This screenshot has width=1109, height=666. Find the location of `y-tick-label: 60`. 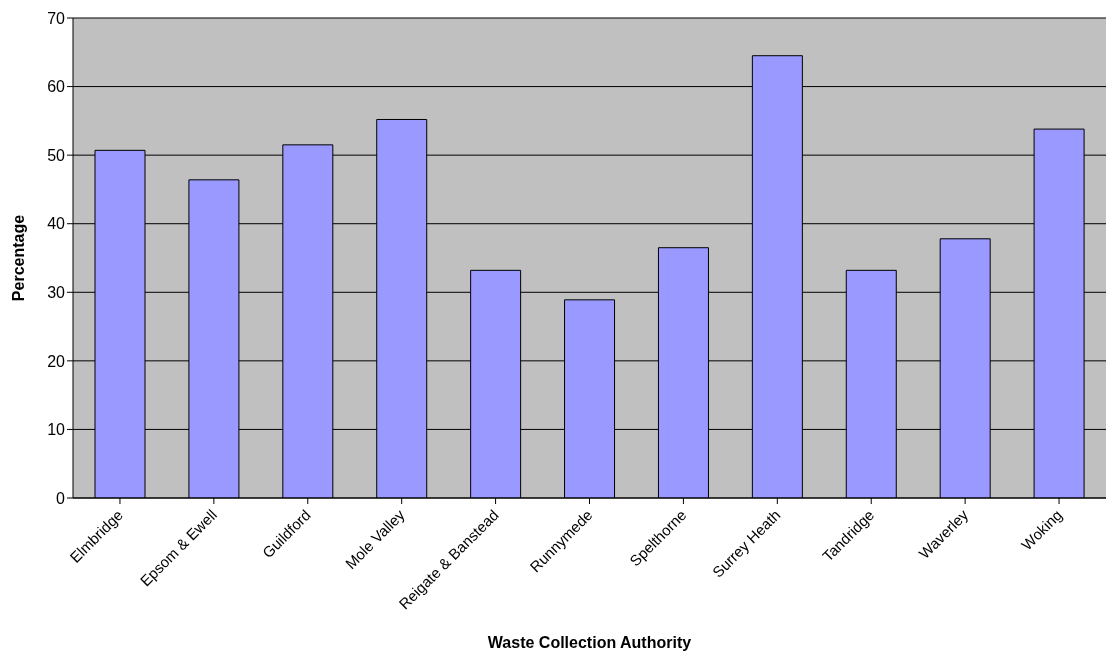

y-tick-label: 60 is located at coordinates (56, 87).